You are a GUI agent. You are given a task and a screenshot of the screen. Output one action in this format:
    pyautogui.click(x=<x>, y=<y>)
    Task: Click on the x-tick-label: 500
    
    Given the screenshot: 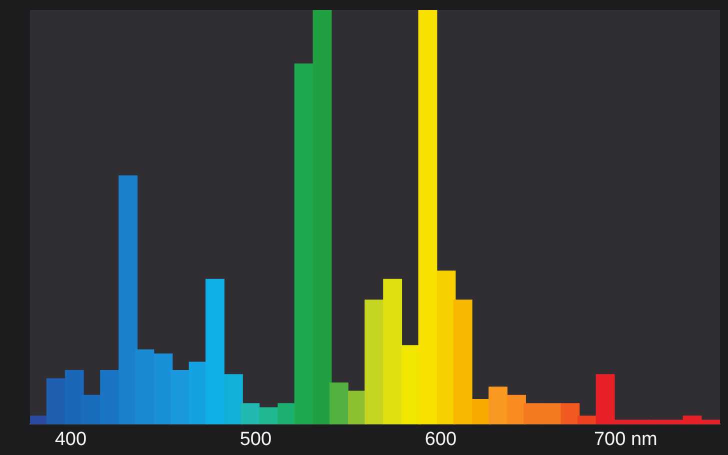 What is the action you would take?
    pyautogui.click(x=256, y=439)
    